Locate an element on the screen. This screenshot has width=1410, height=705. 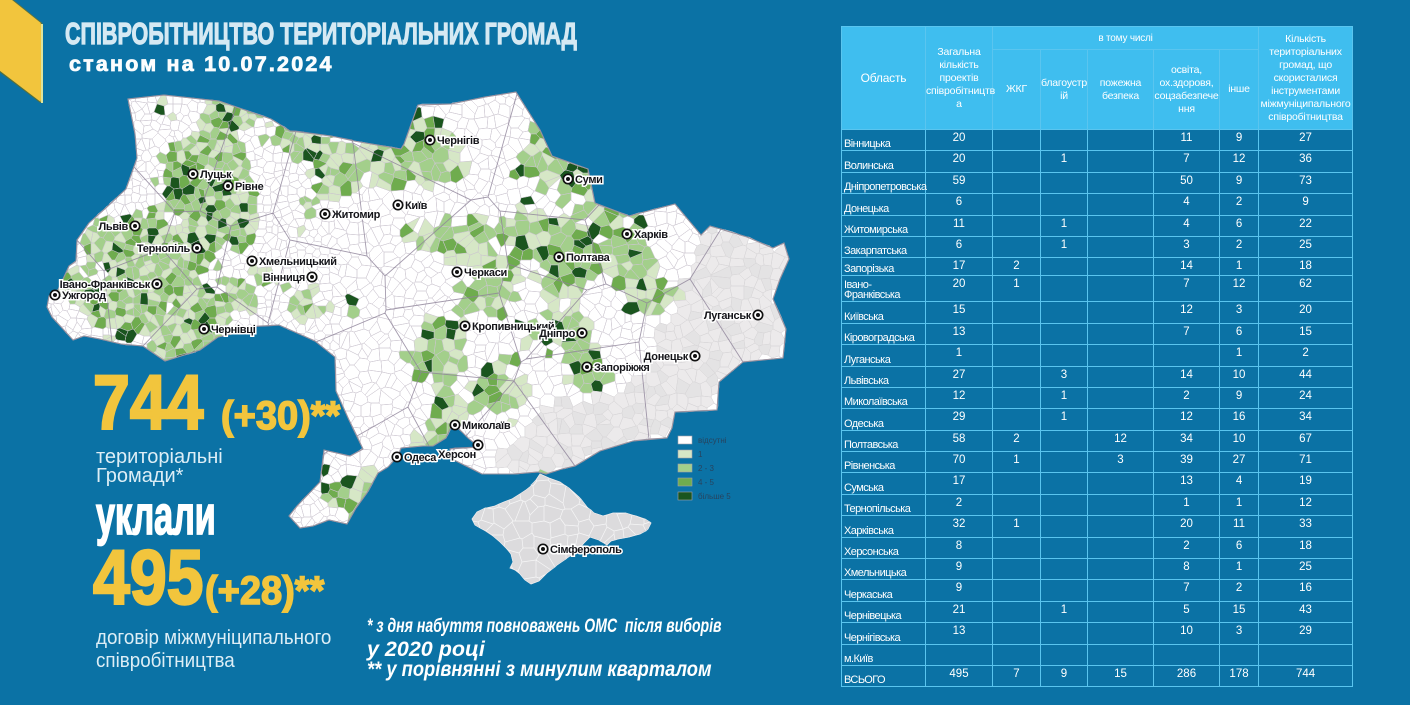
svg-text: Чернівці is located at coordinates (233, 330).